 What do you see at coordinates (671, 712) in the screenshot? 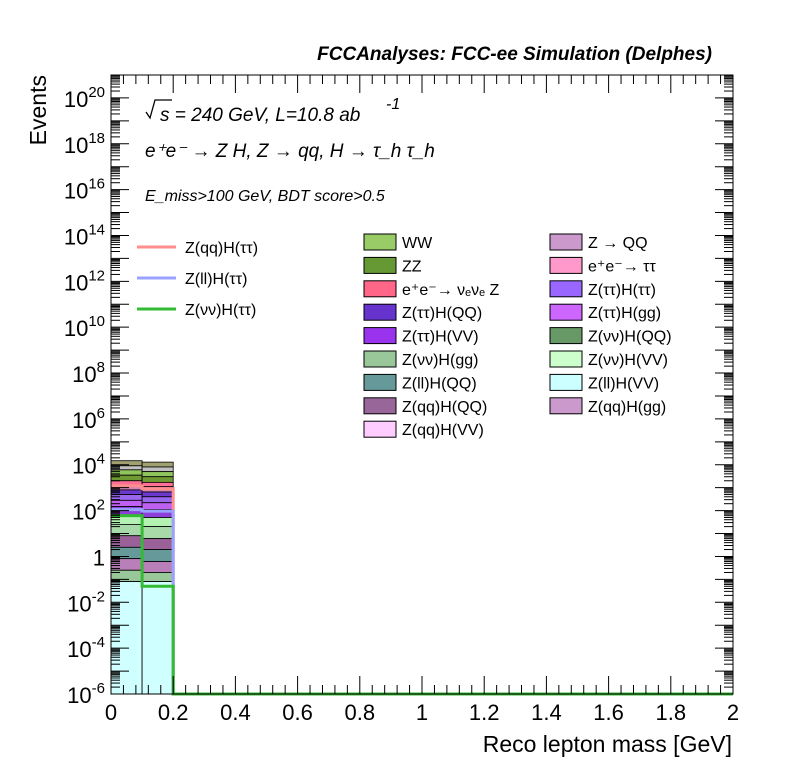
I see `x-tick-label: 1.8` at bounding box center [671, 712].